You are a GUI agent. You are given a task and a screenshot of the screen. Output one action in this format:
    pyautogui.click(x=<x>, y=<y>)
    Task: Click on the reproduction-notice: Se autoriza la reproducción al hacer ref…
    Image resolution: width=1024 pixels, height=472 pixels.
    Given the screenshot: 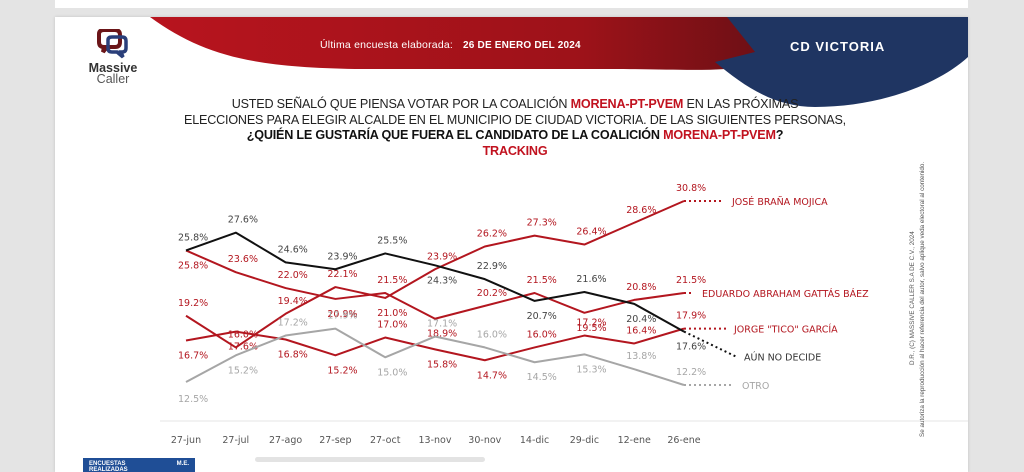 What is the action you would take?
    pyautogui.click(x=922, y=299)
    